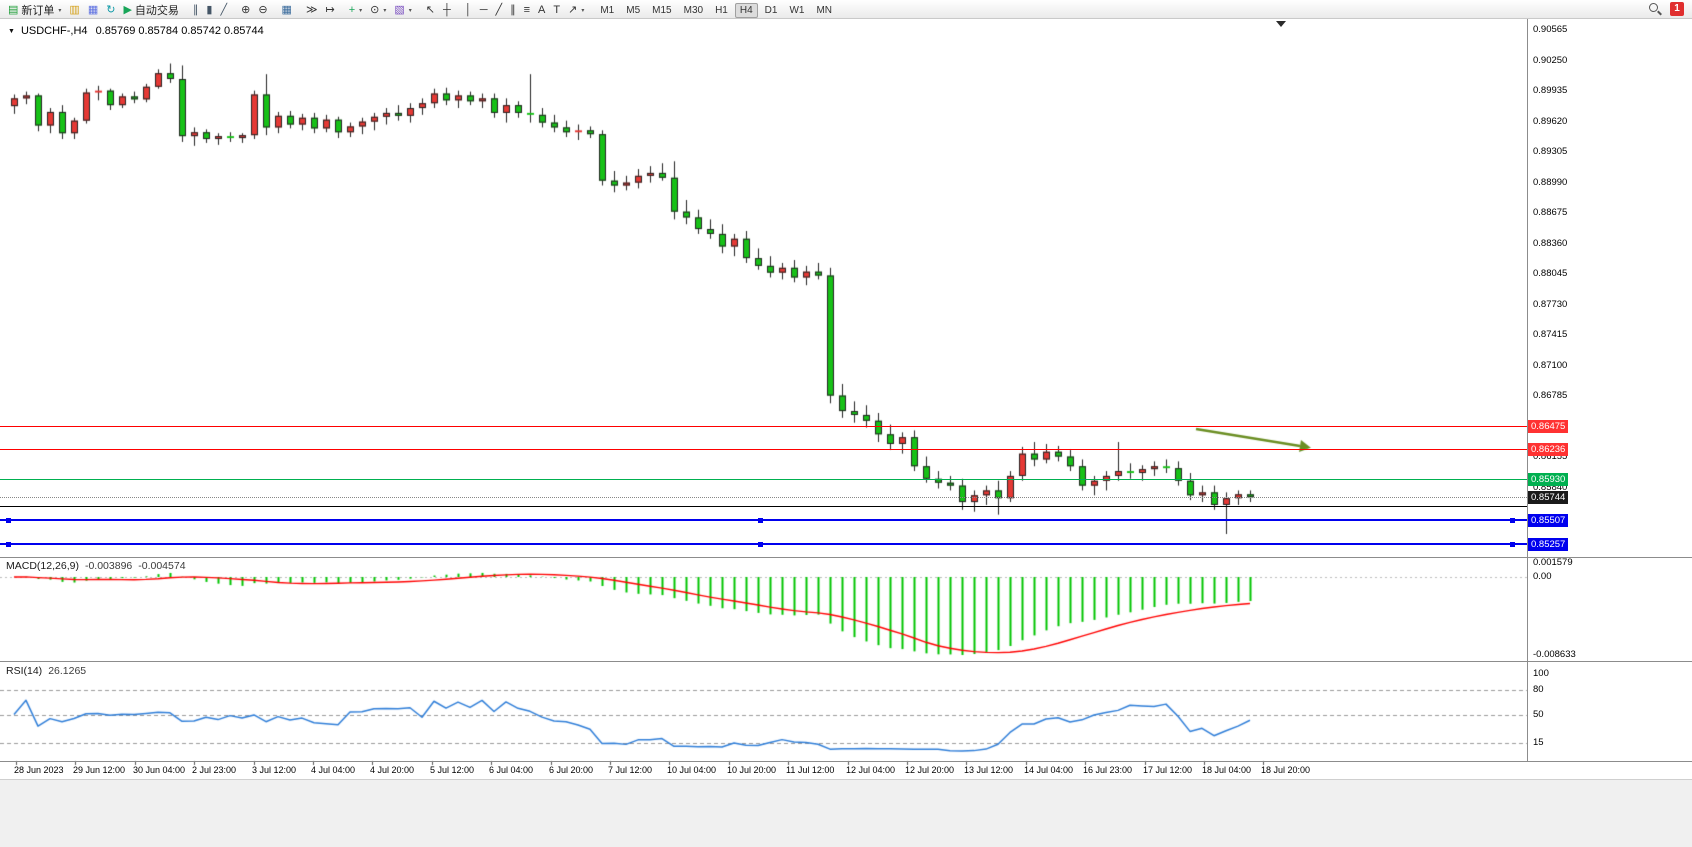 The height and width of the screenshot is (847, 1692). I want to click on cursor-button: ↖, so click(430, 10).